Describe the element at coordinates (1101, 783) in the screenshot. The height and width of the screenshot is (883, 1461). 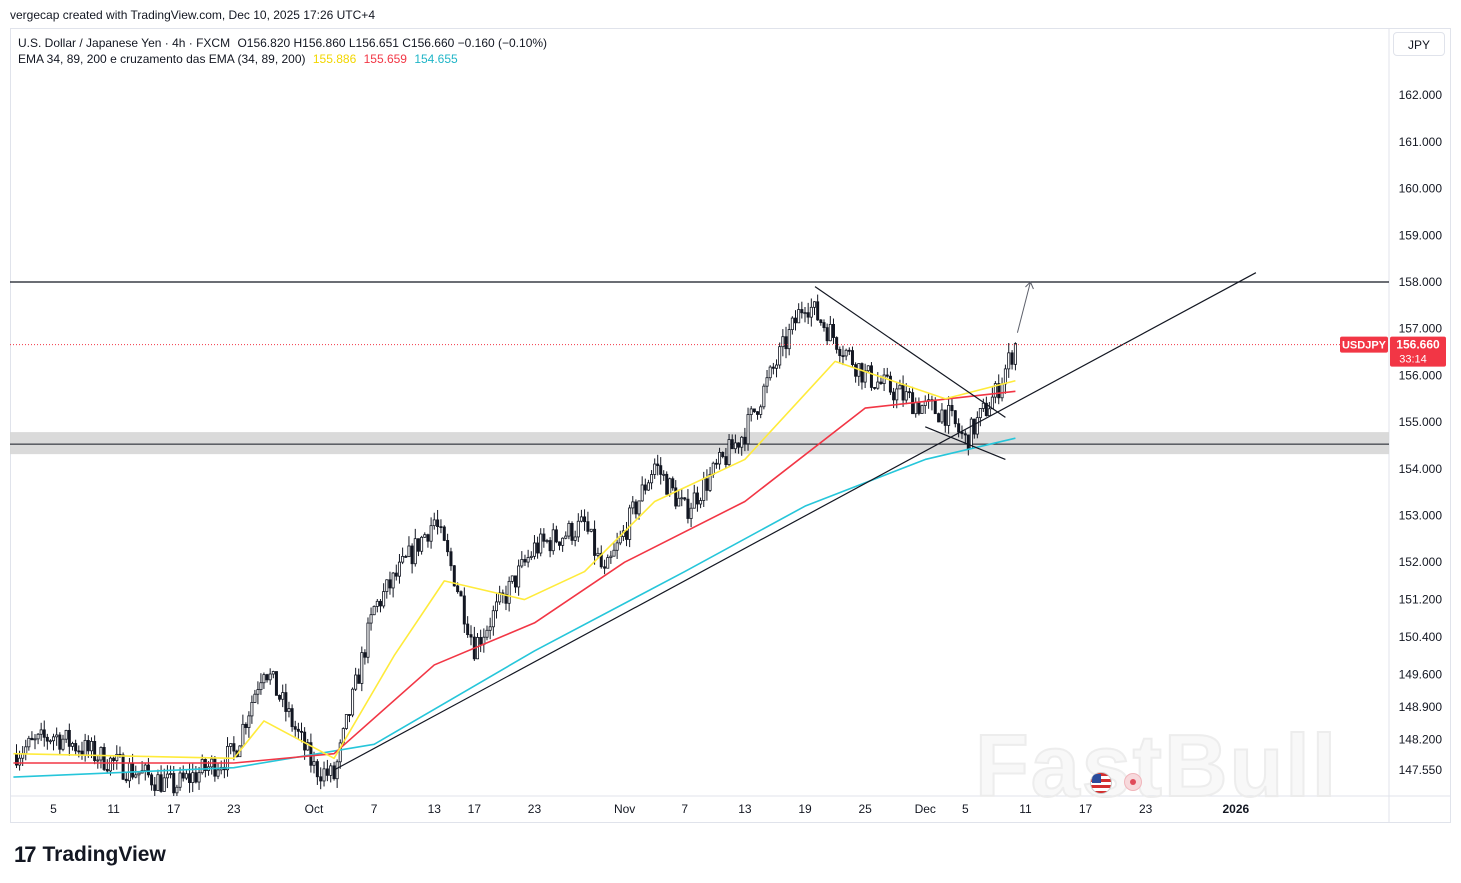
I see `us-flag-icon` at that location.